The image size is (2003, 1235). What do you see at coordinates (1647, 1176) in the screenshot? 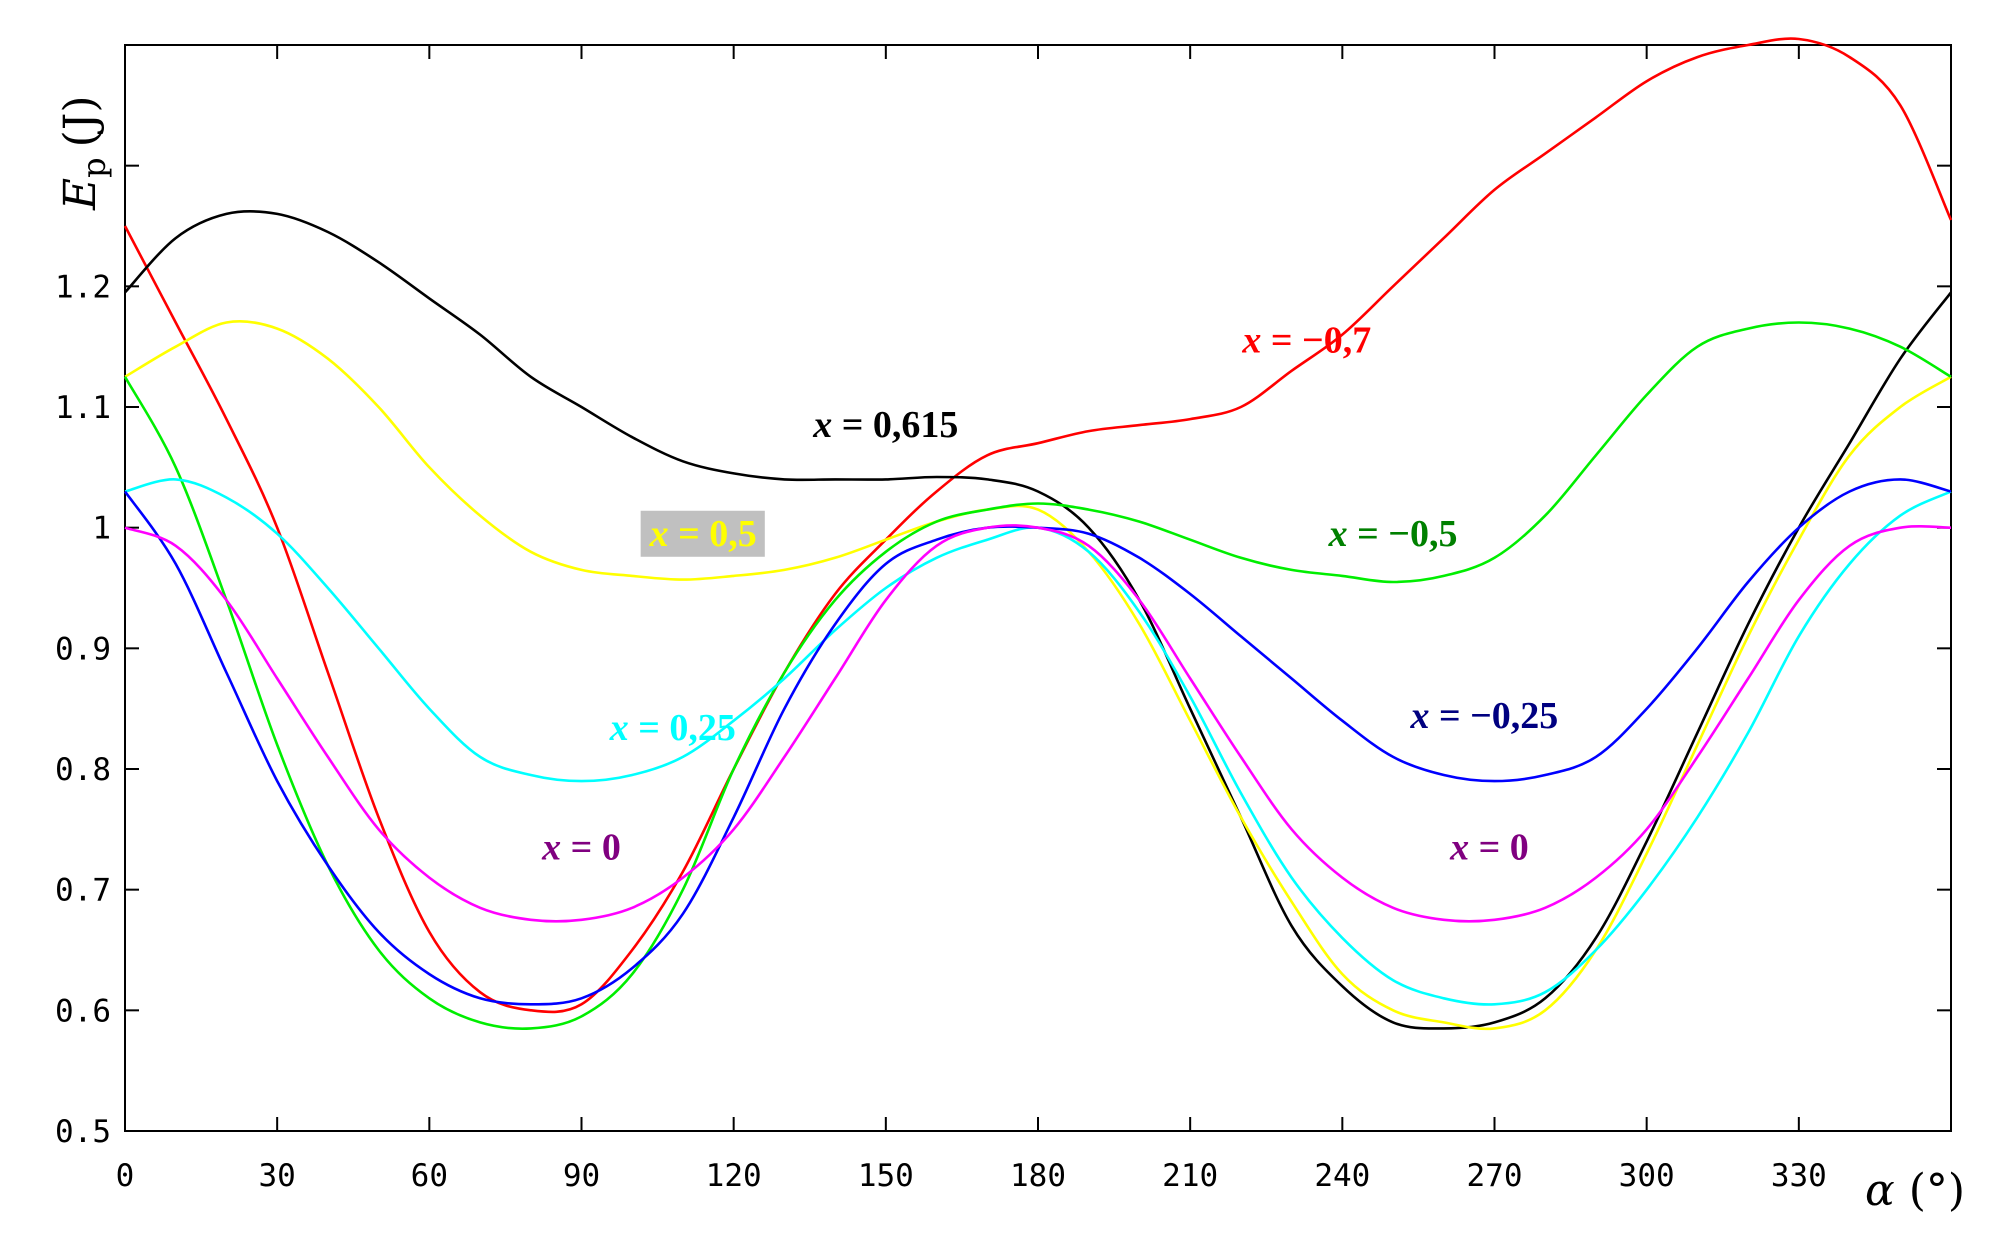
I see `x-tick-label-300: 300` at bounding box center [1647, 1176].